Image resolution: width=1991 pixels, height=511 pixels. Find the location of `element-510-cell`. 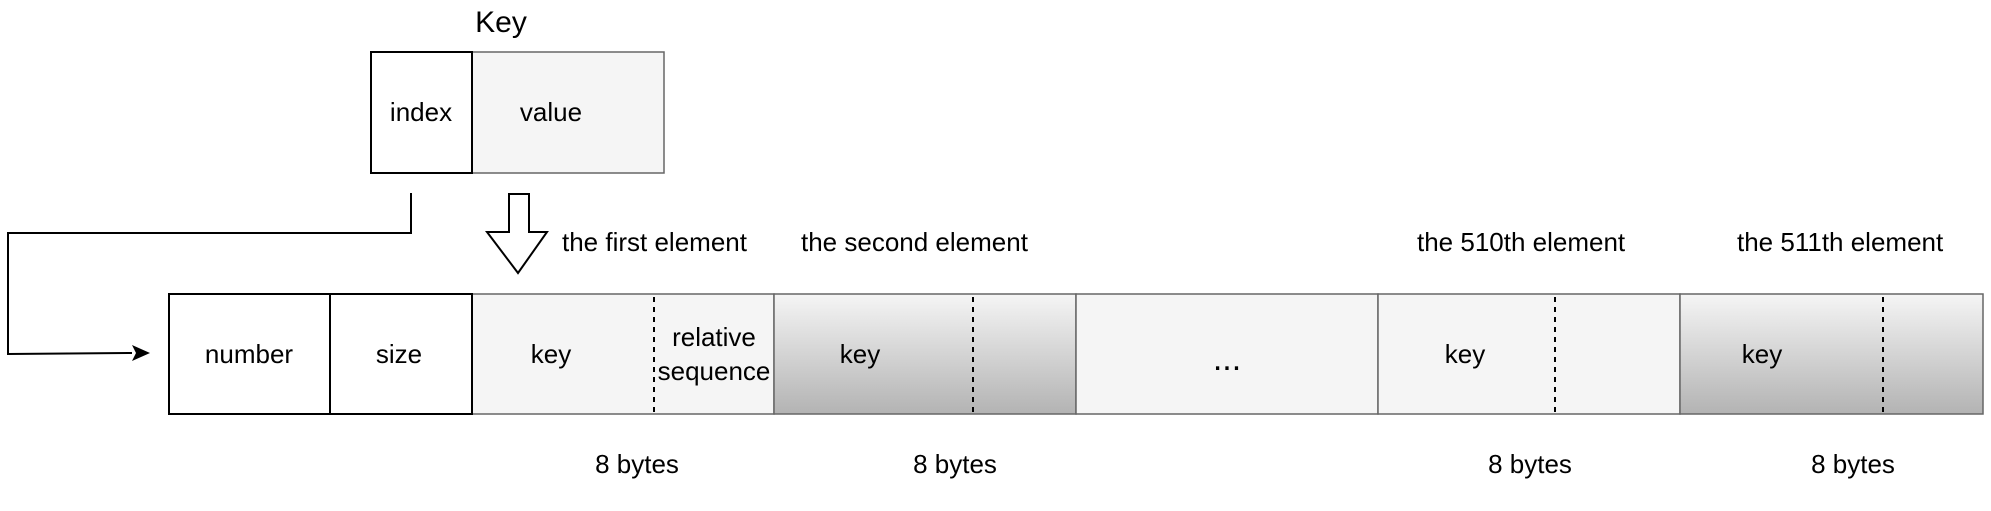

element-510-cell is located at coordinates (1529, 354).